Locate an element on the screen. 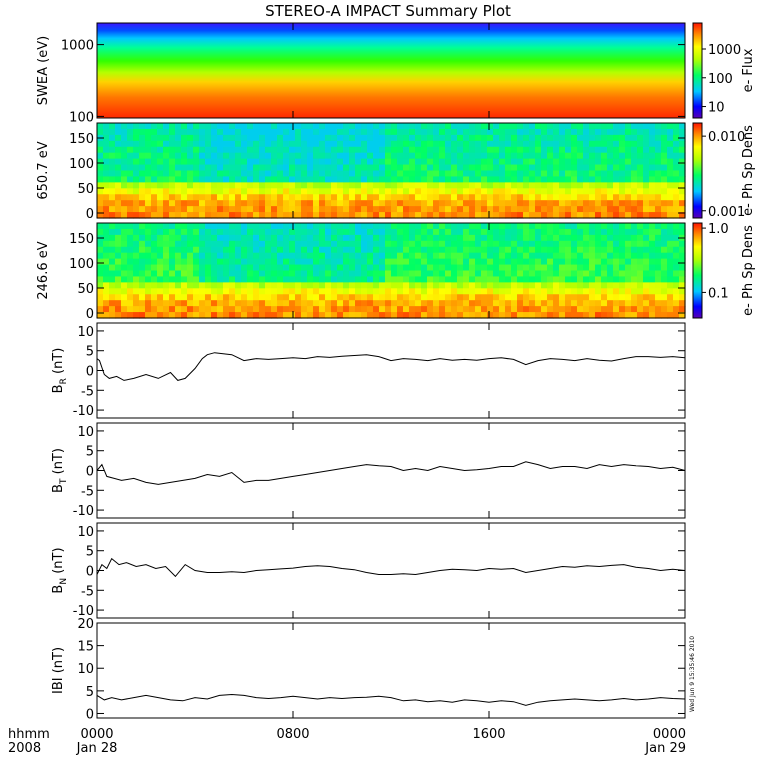 The image size is (780, 780). y-tick-label: 0 is located at coordinates (90, 572).